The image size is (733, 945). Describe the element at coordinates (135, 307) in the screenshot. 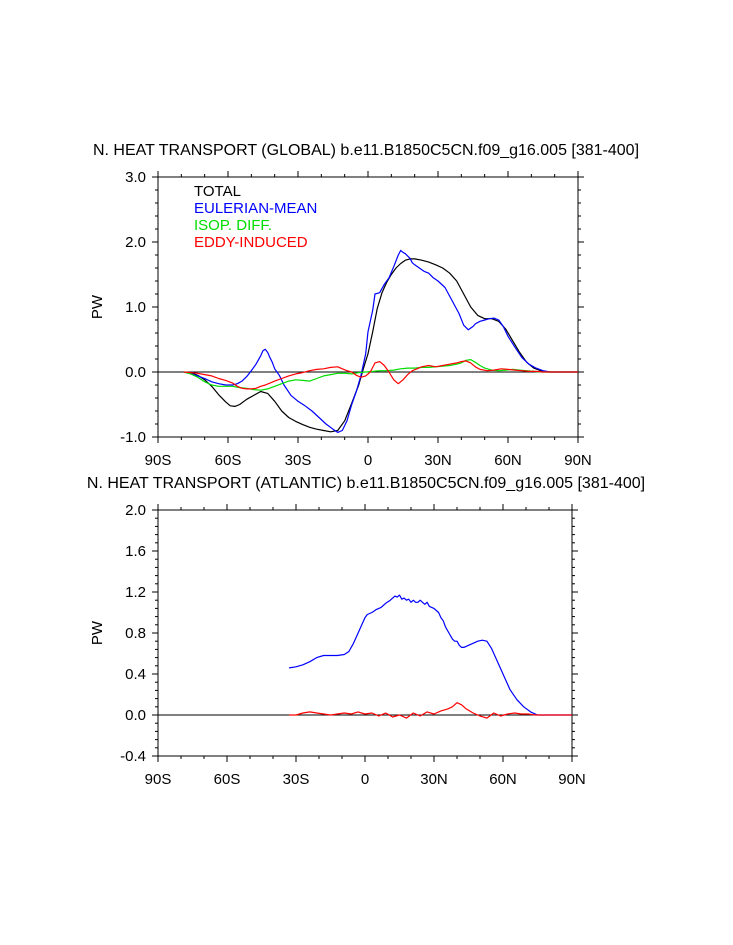

I see `y-tick-label: 1.0` at that location.